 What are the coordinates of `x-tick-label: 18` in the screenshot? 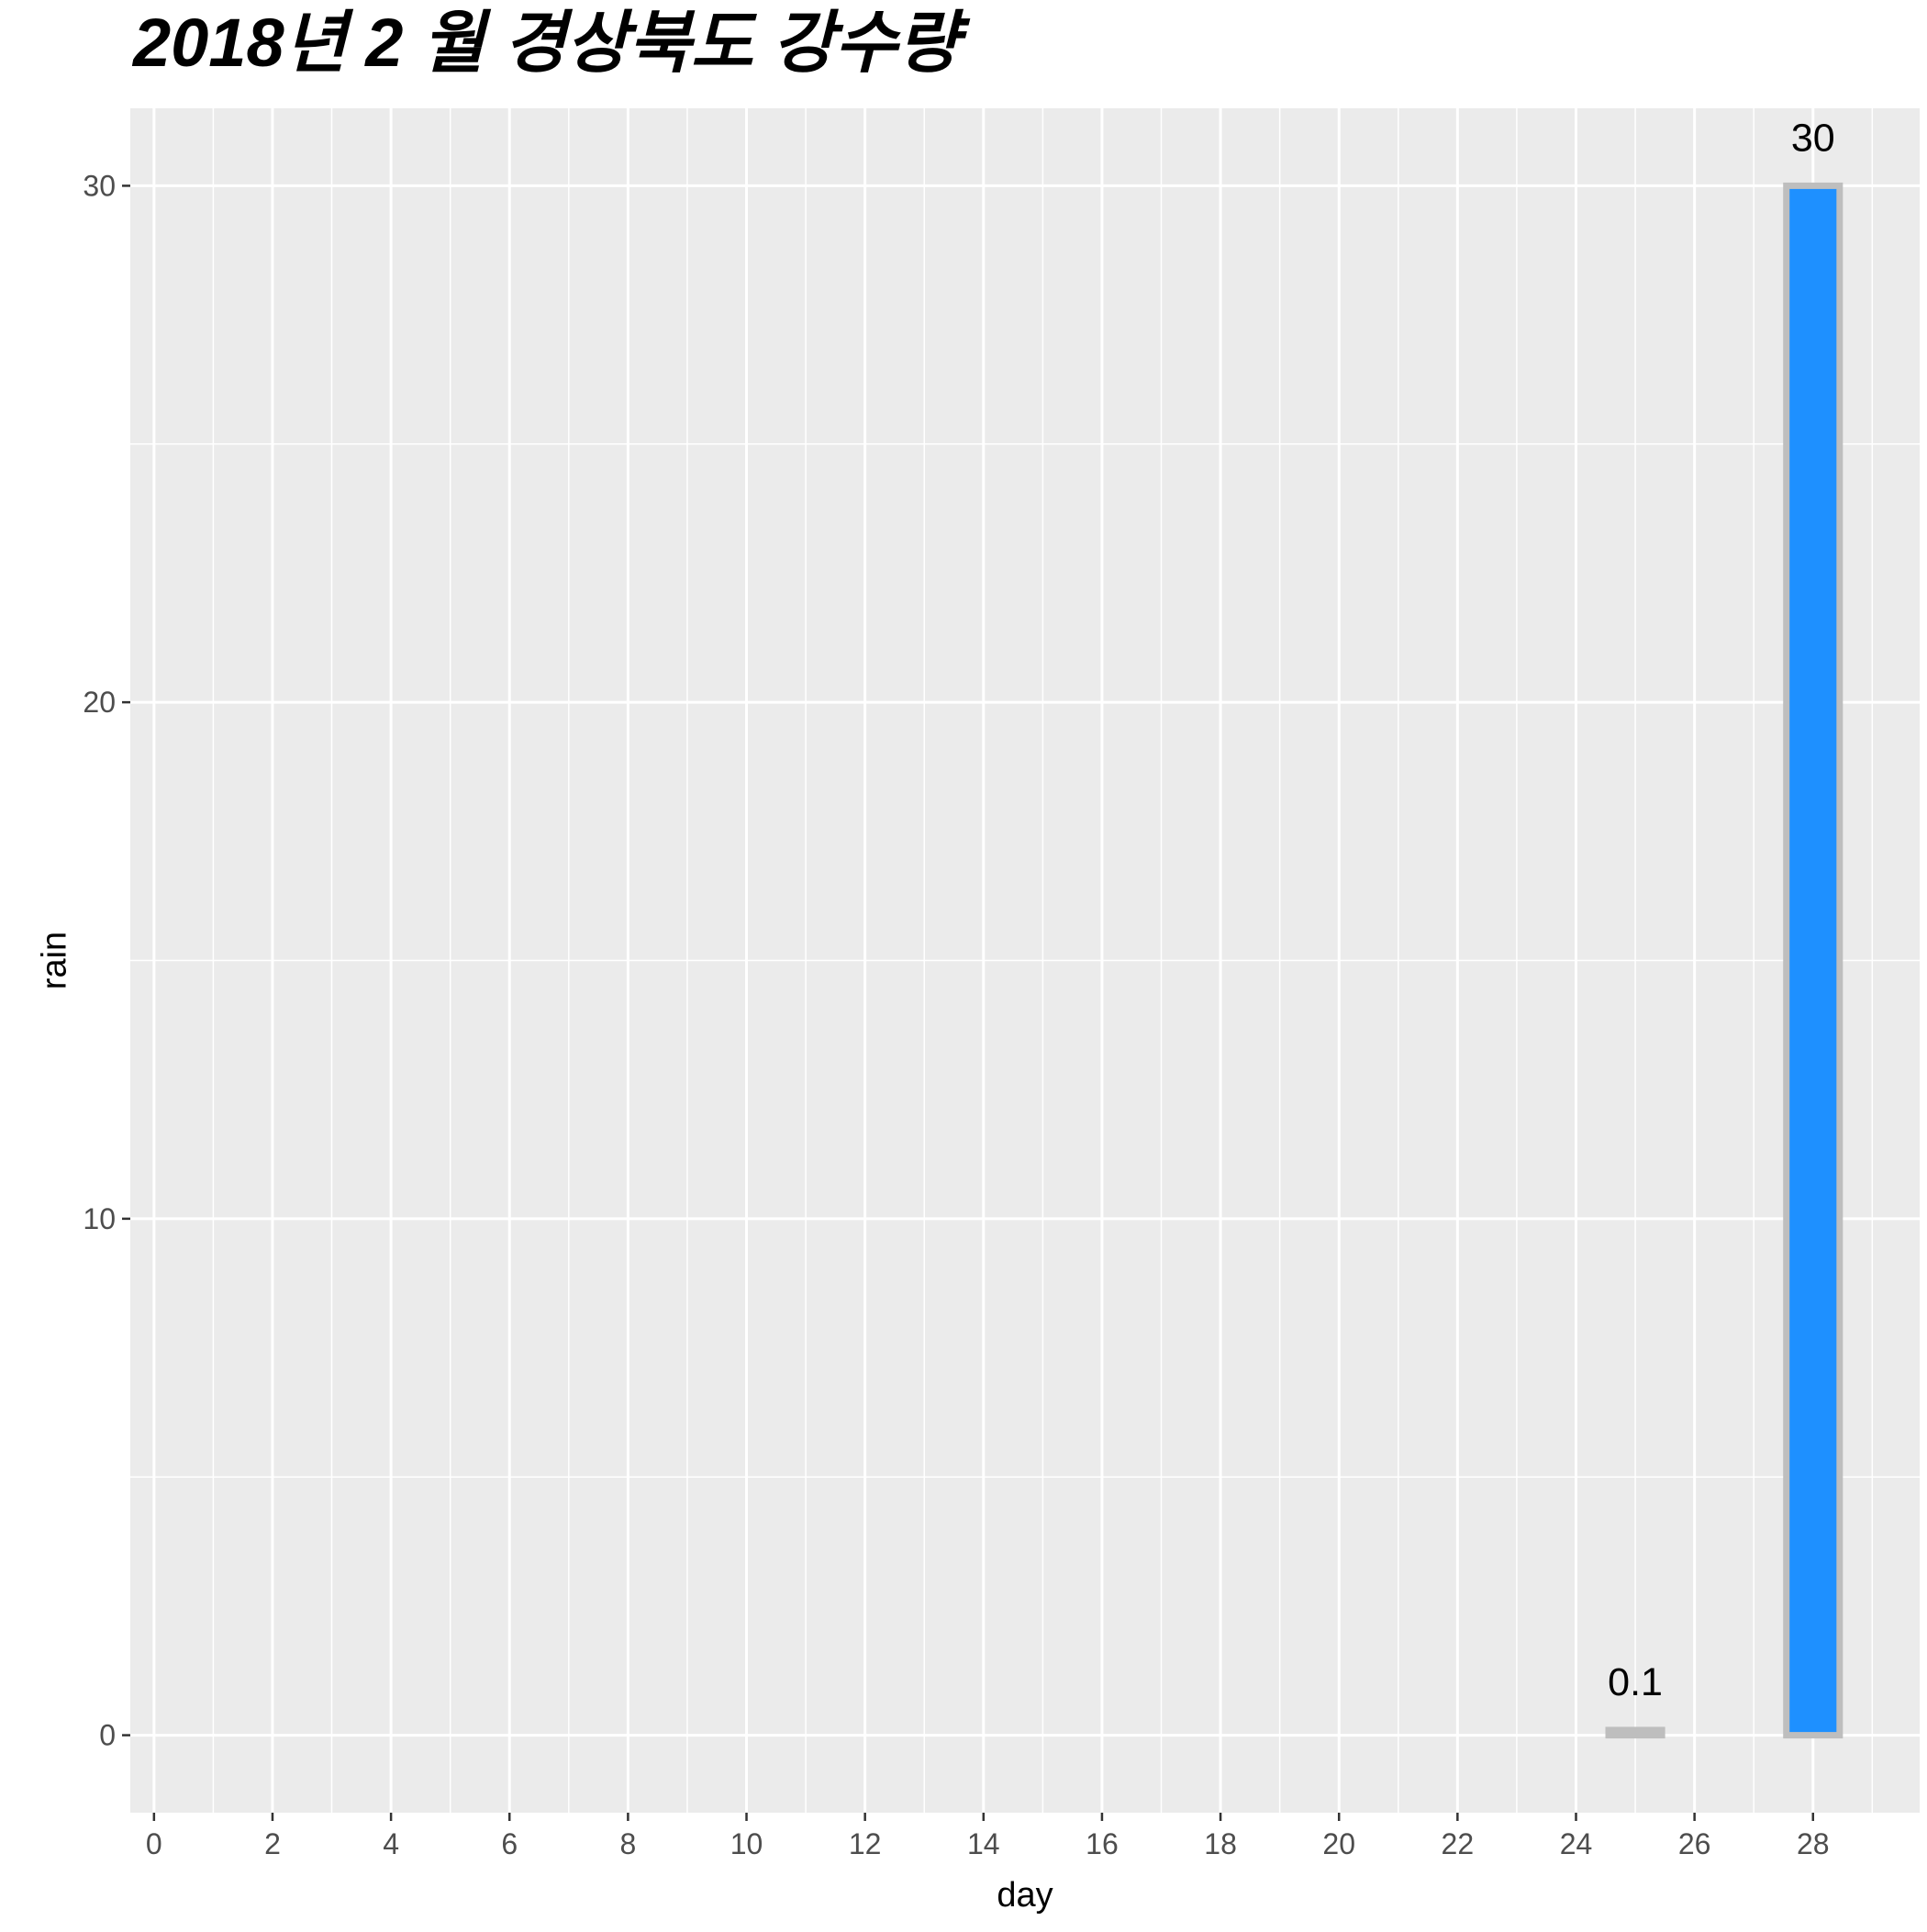 It's located at (1220, 1843).